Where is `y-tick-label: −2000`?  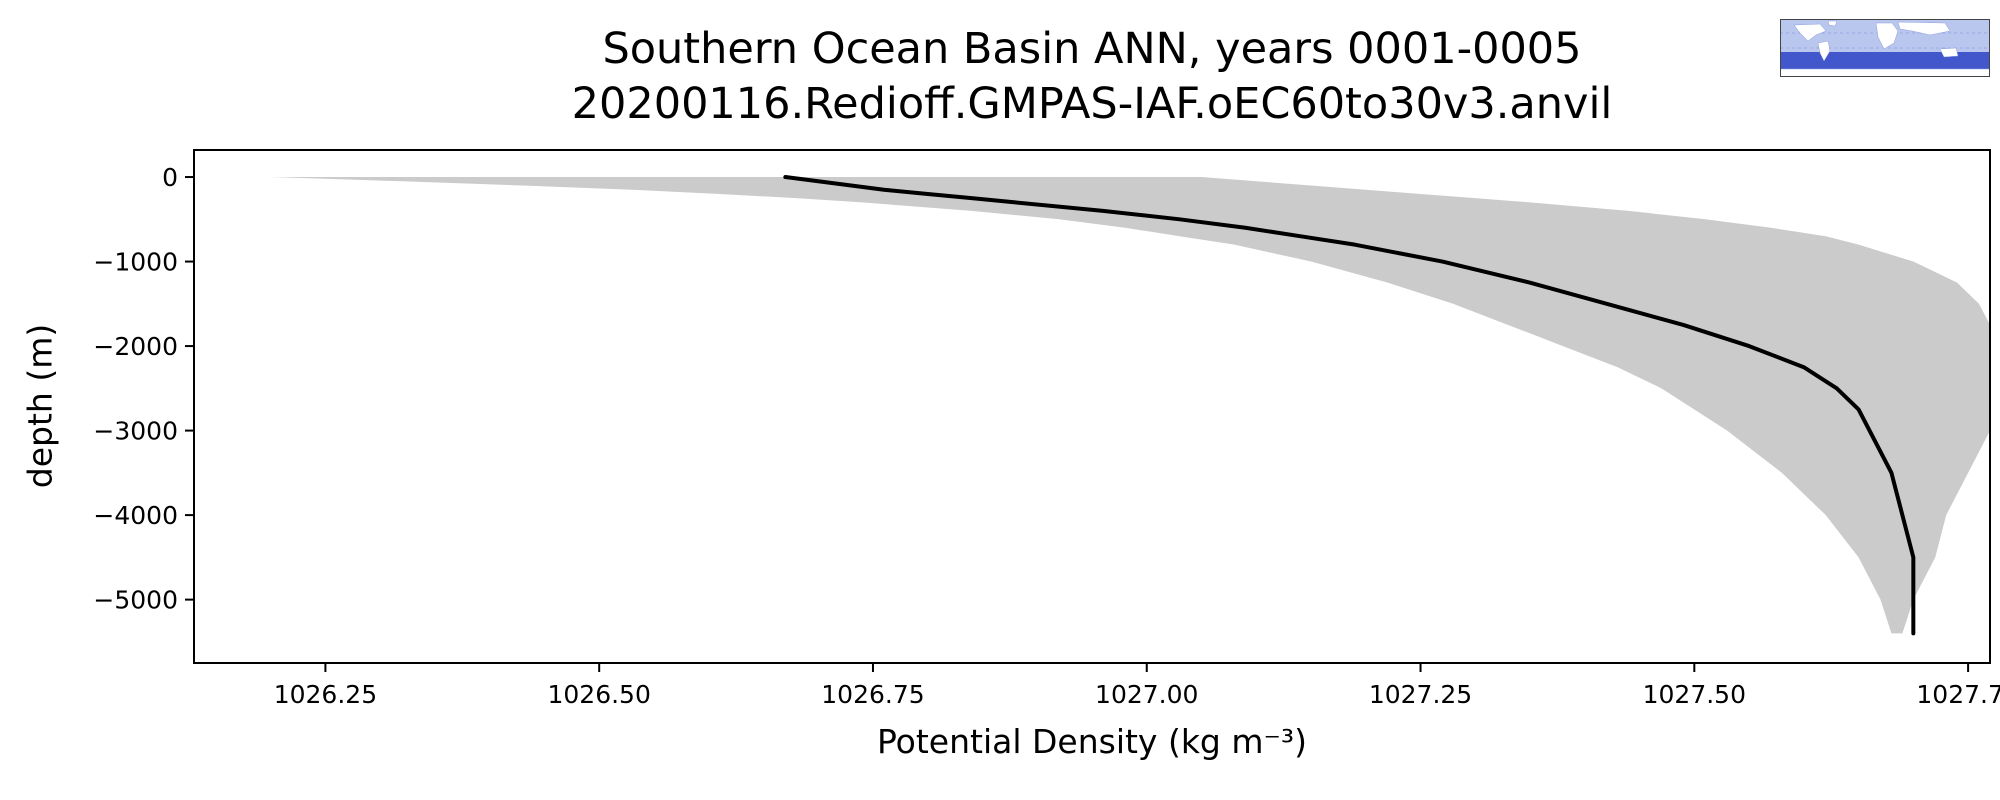 y-tick-label: −2000 is located at coordinates (135, 346).